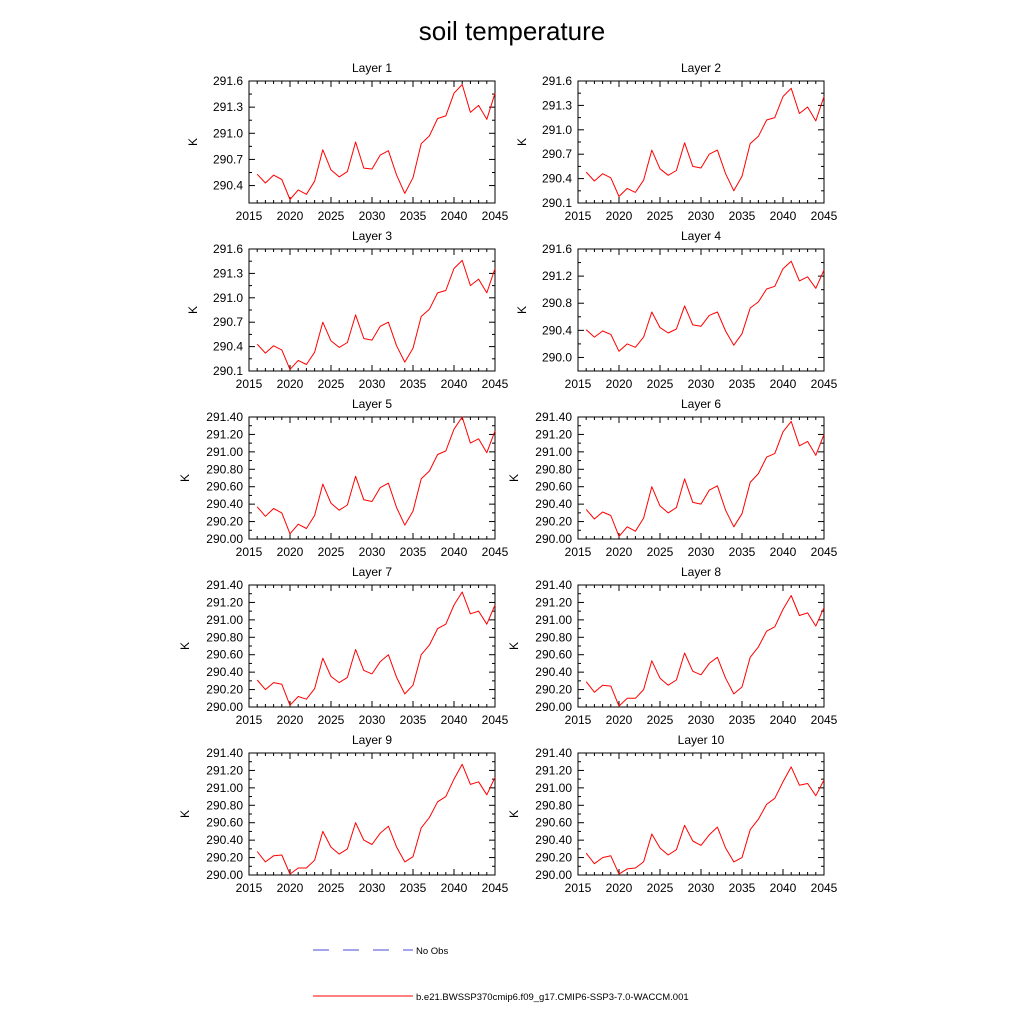  Describe the element at coordinates (372, 404) in the screenshot. I see `panel-title: Layer 5` at that location.